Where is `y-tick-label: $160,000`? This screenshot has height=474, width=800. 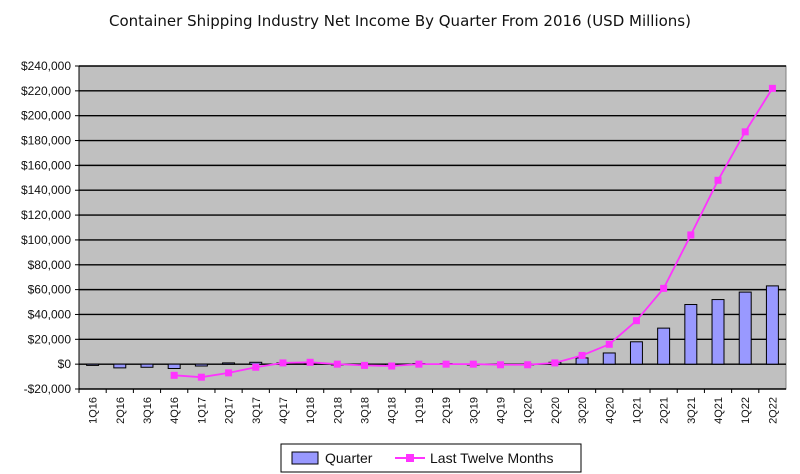
y-tick-label: $160,000 is located at coordinates (46, 165).